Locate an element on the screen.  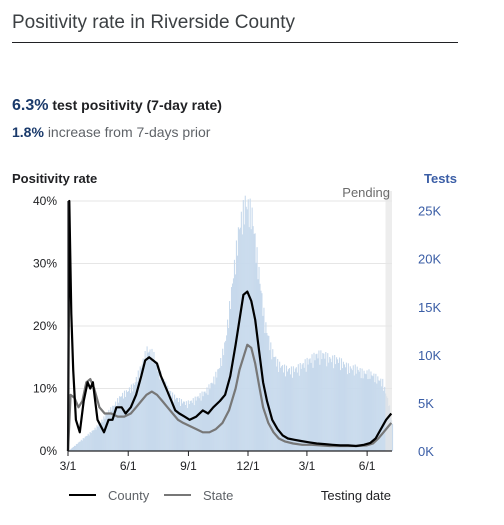
x-axis-title: Testing date is located at coordinates (356, 495).